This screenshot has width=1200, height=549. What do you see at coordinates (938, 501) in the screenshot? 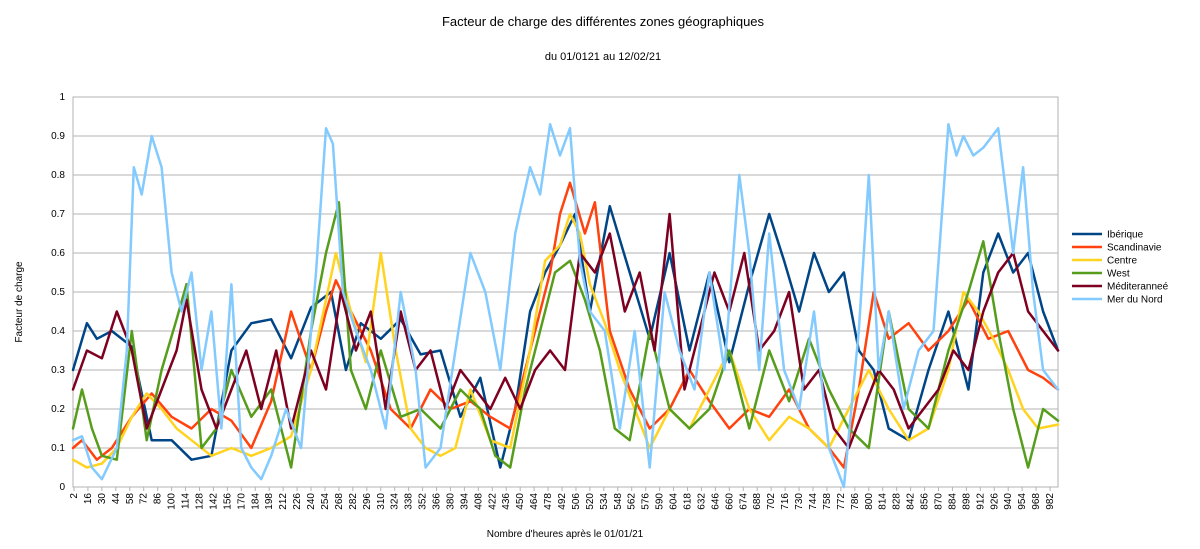
I see `x-tick-label: 870` at bounding box center [938, 501].